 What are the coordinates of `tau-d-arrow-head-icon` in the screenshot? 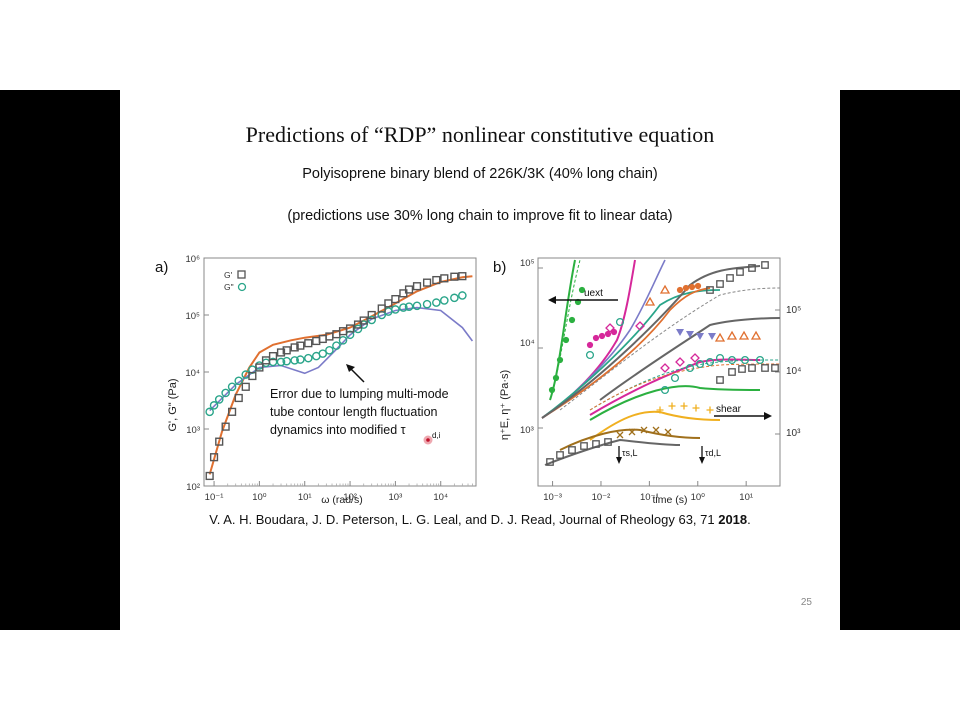 It's located at (702, 460).